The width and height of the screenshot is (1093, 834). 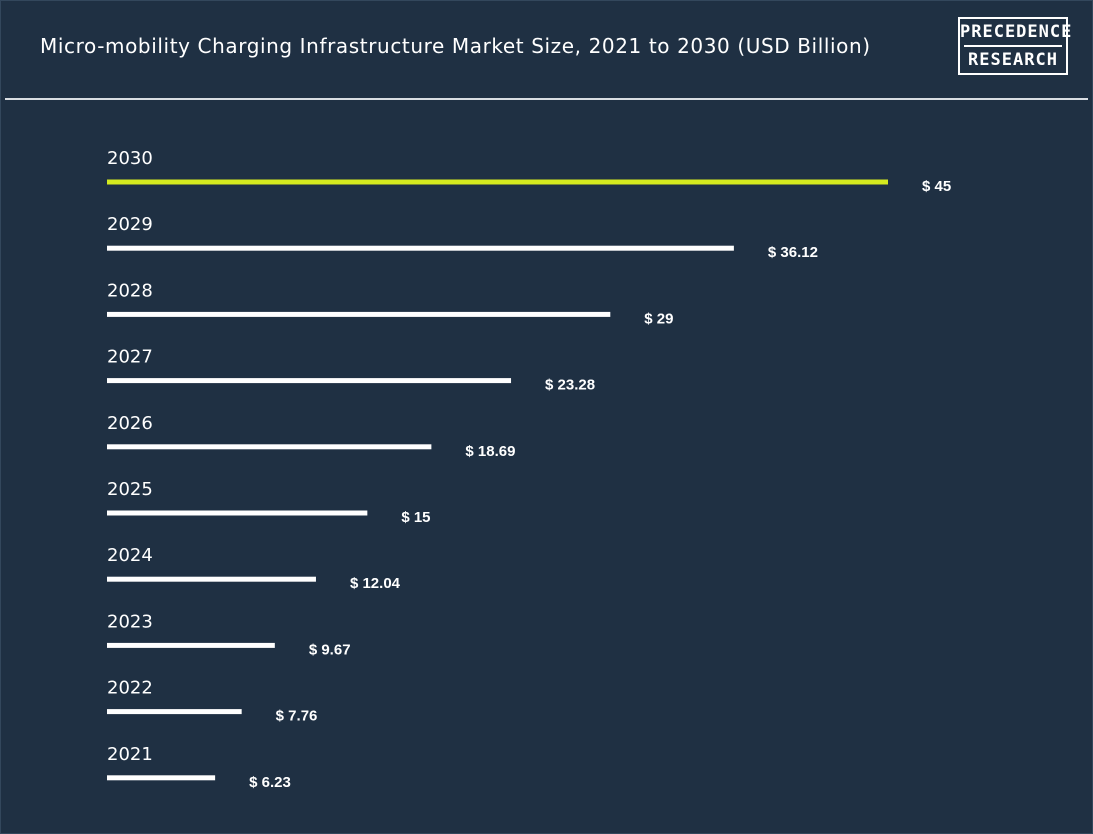 What do you see at coordinates (1013, 46) in the screenshot?
I see `logo-rule` at bounding box center [1013, 46].